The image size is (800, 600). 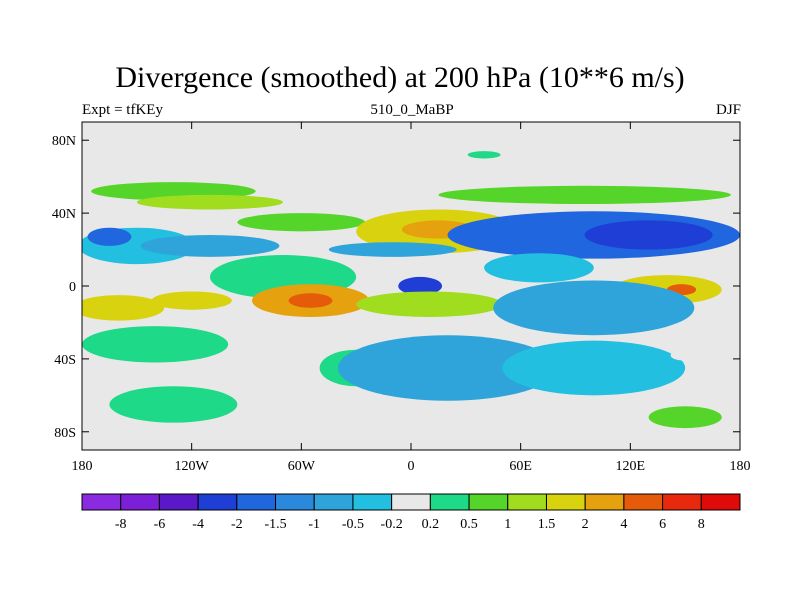 I want to click on colorbar-label: 1, so click(x=507, y=524).